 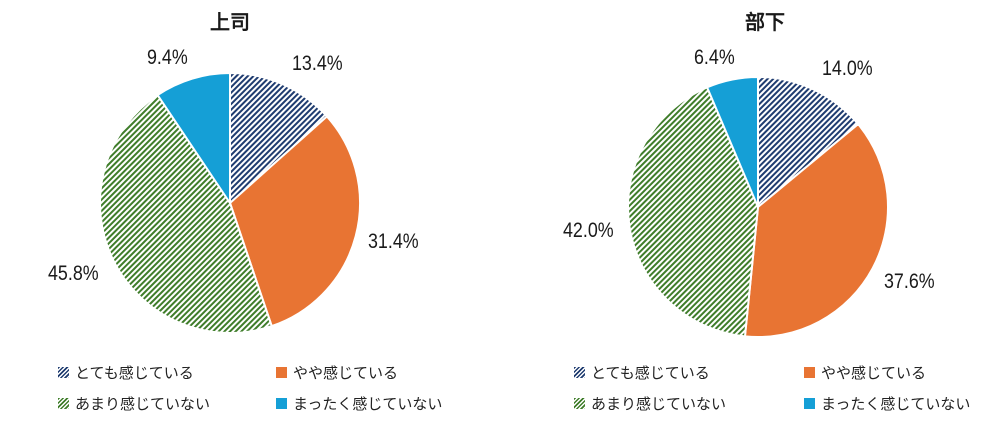 What do you see at coordinates (588, 230) in the screenshot?
I see `label-amari: 42.0%` at bounding box center [588, 230].